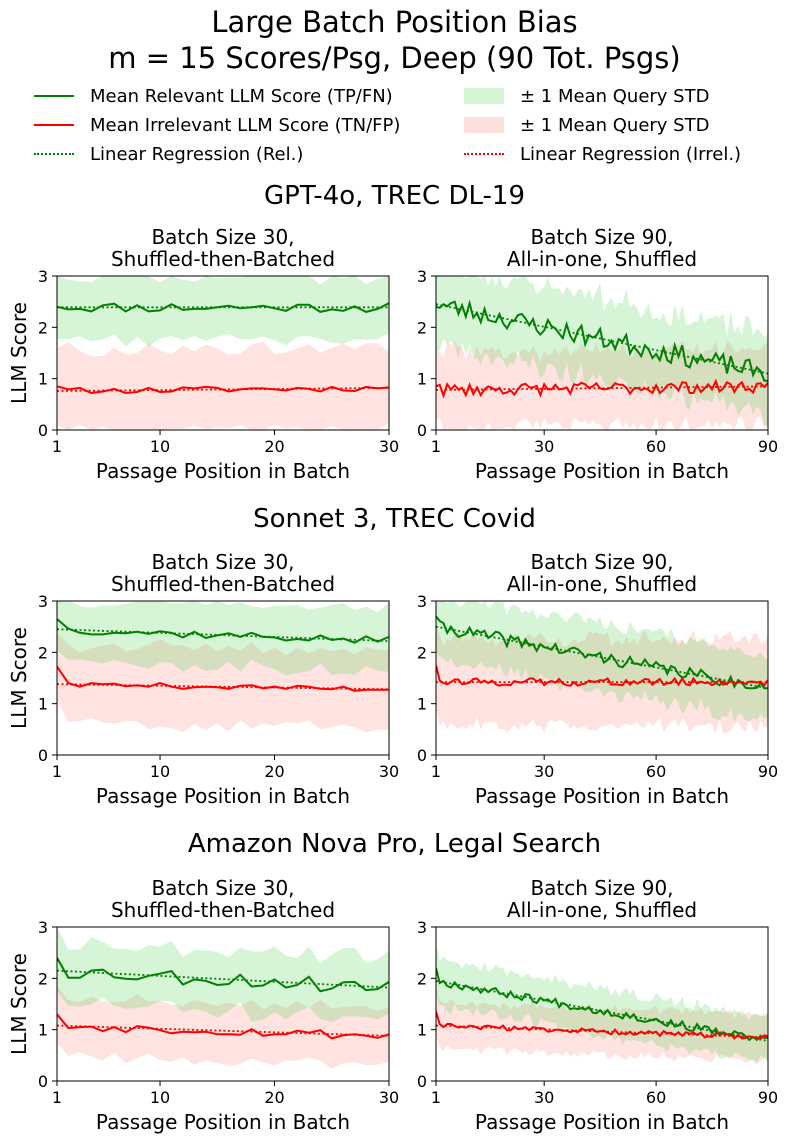 This screenshot has width=789, height=1145. What do you see at coordinates (586, 96) in the screenshot?
I see `legend-item-relevant-std: ± 1 Mean Query STD` at bounding box center [586, 96].